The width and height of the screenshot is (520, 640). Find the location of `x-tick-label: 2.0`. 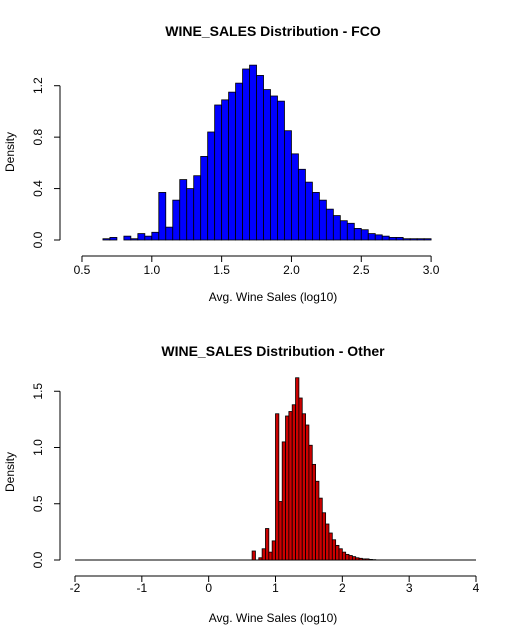

x-tick-label: 2.0 is located at coordinates (291, 270).